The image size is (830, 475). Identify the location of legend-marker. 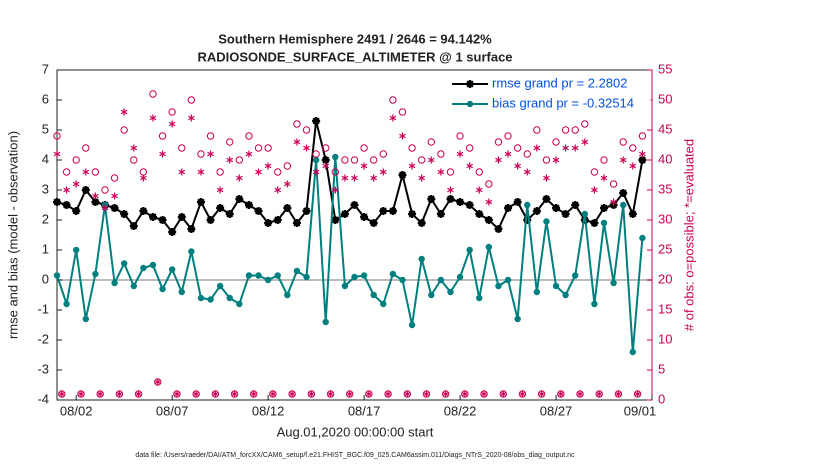
(470, 104).